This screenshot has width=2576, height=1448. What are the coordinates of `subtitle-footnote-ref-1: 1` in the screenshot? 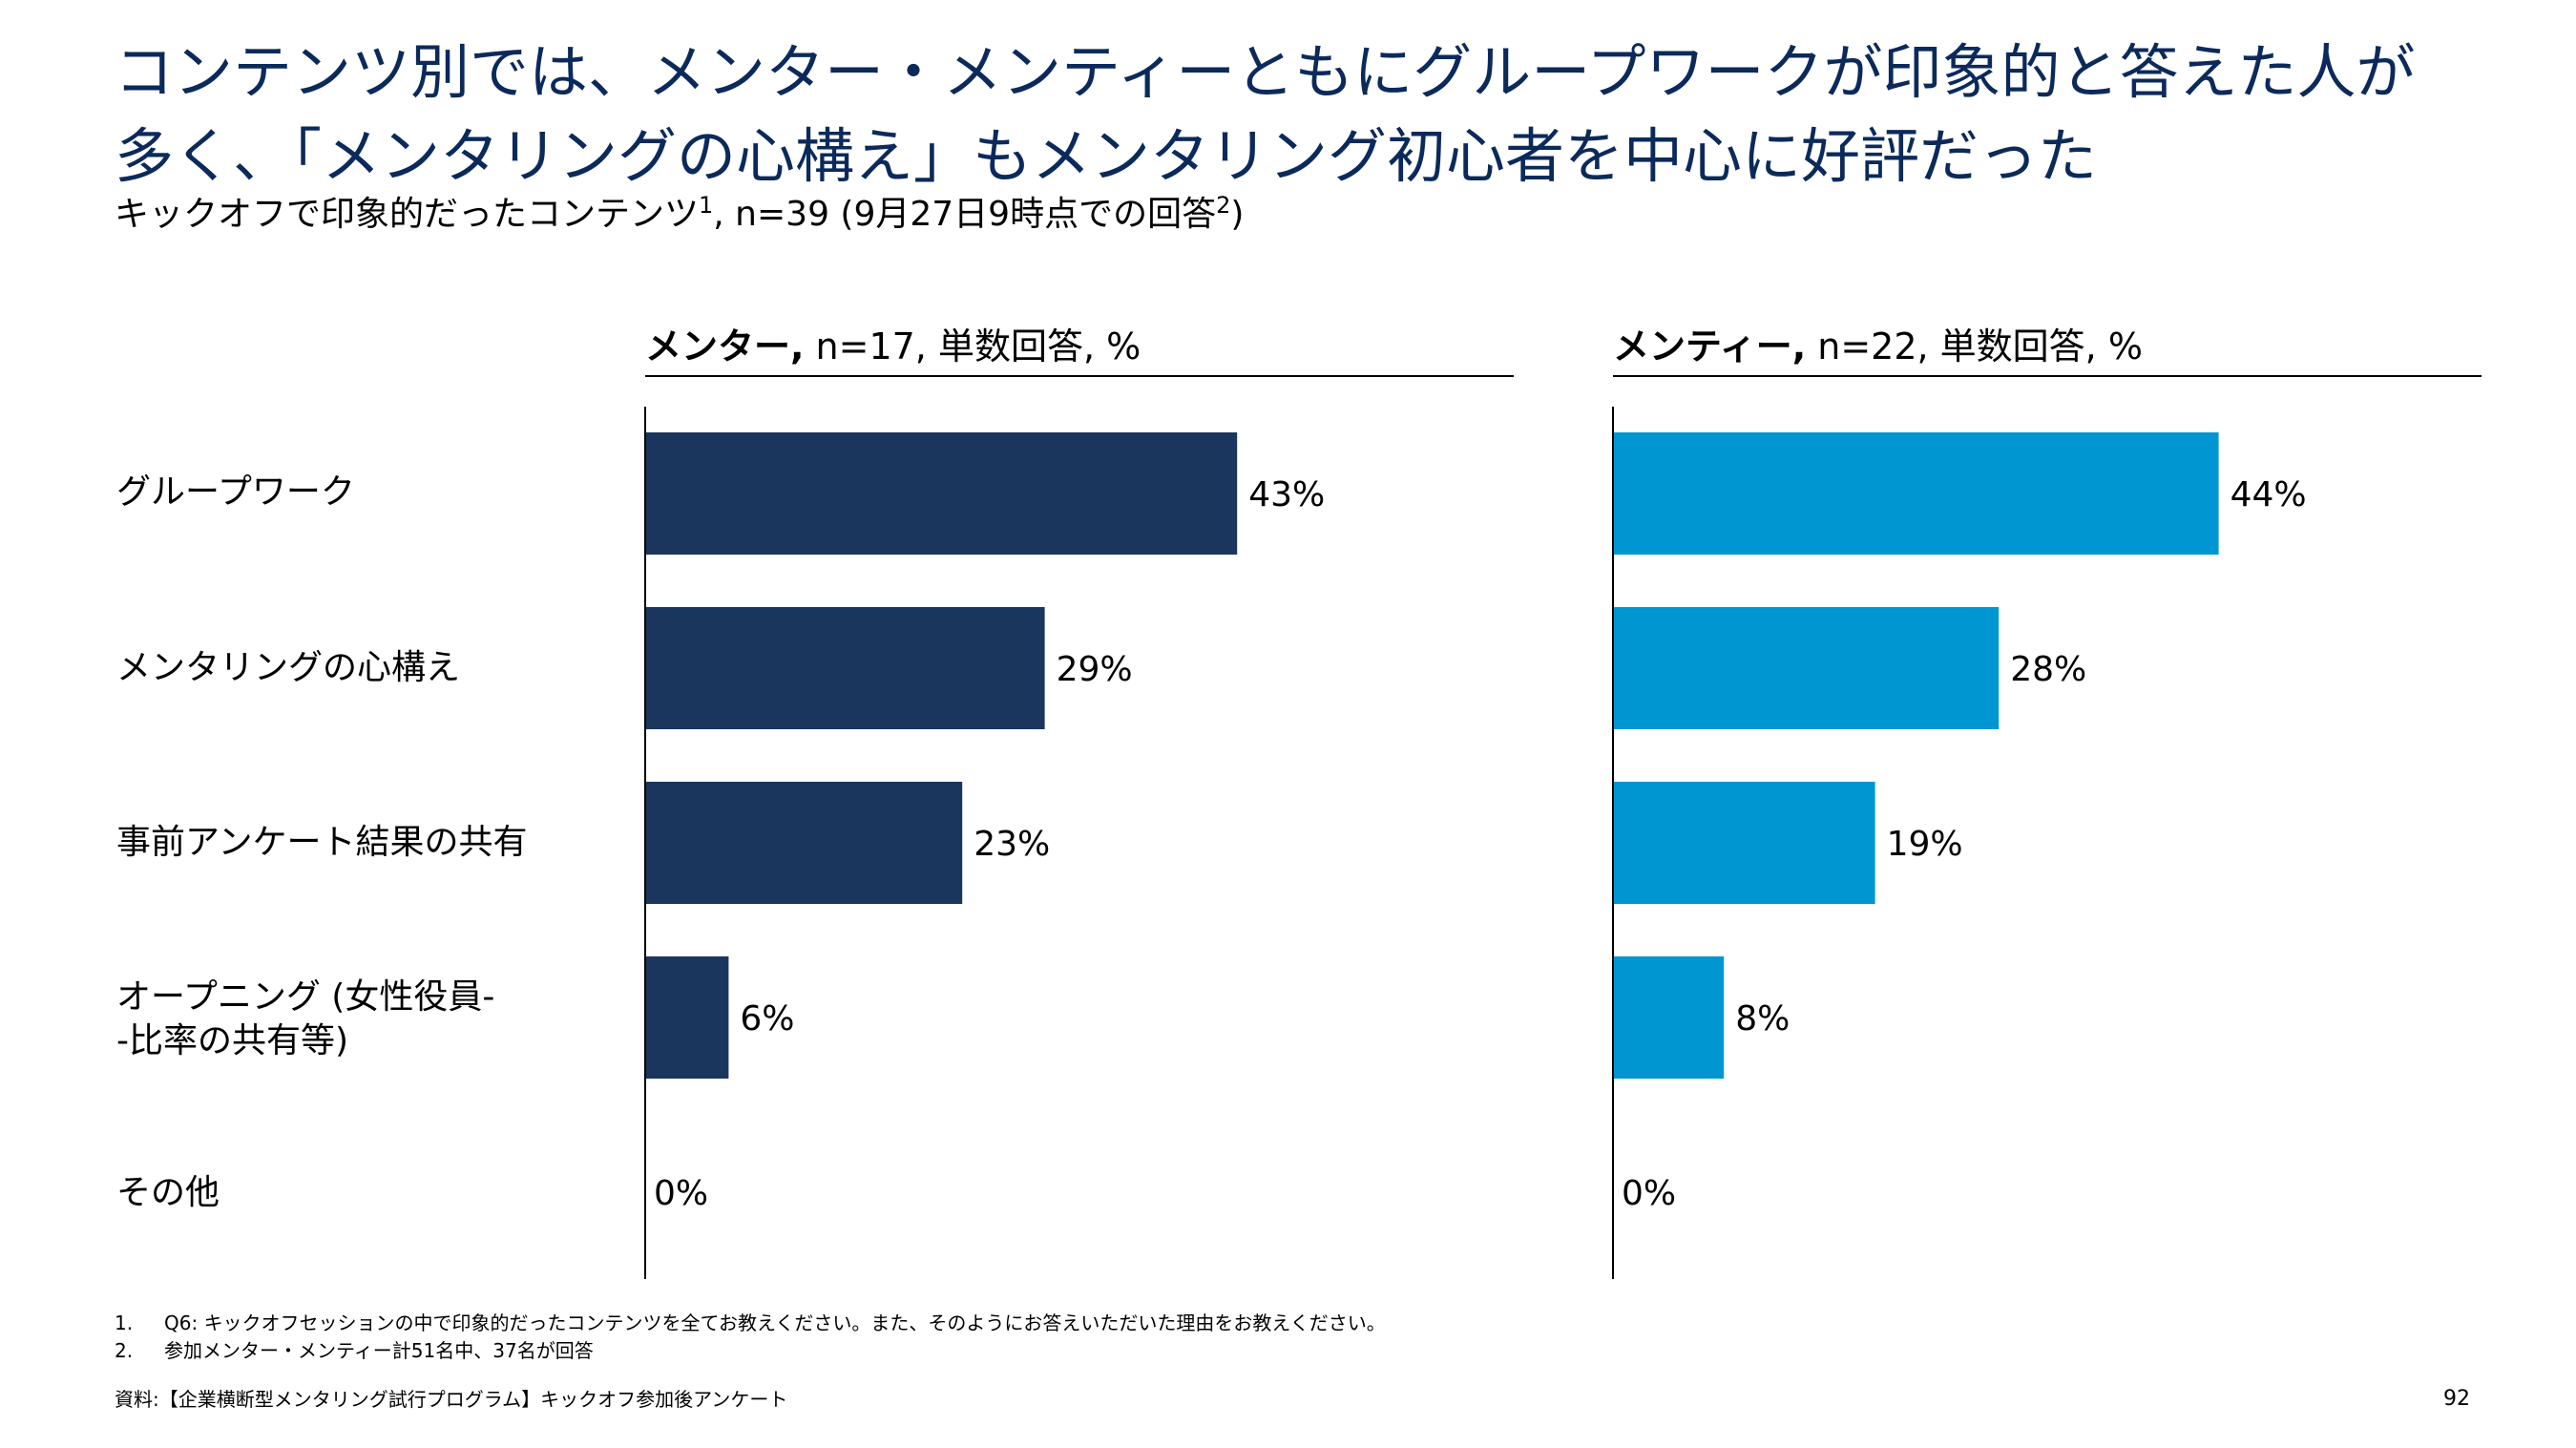 It's located at (706, 205).